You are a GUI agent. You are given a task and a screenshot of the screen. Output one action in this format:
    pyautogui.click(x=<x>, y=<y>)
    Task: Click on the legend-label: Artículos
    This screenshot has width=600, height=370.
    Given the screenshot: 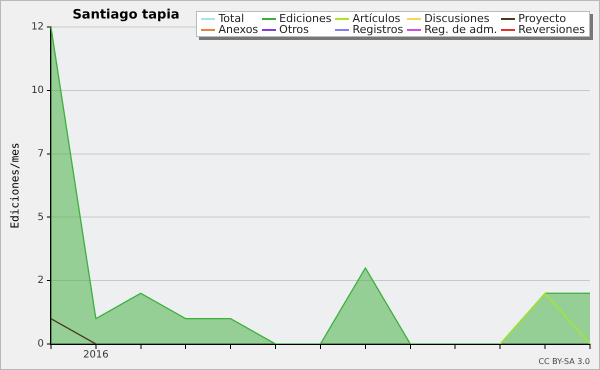 What is the action you would take?
    pyautogui.click(x=375, y=18)
    